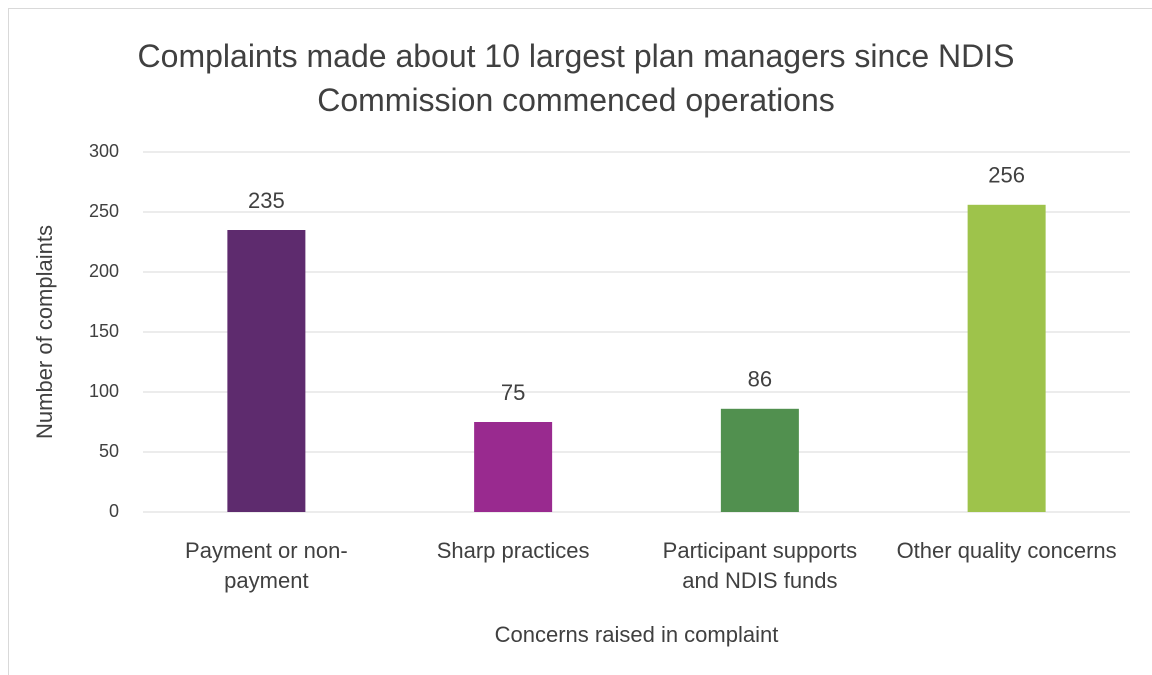 Image resolution: width=1152 pixels, height=675 pixels. What do you see at coordinates (1006, 175) in the screenshot?
I see `data-label: 256` at bounding box center [1006, 175].